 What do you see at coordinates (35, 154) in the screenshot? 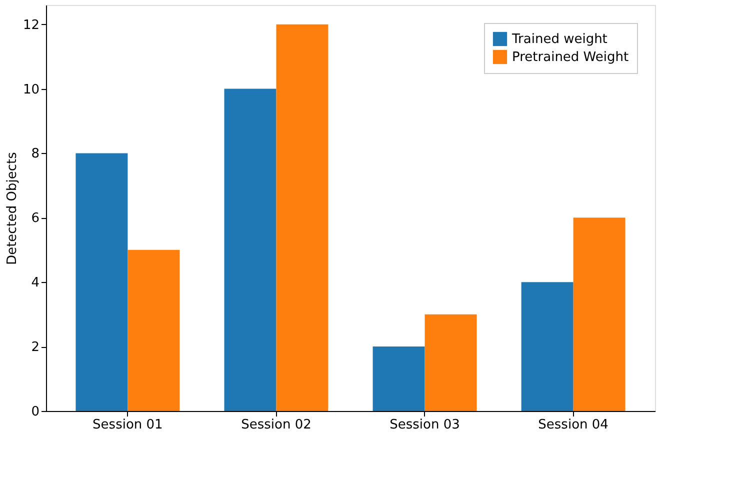
I see `y-tick-label: 8` at bounding box center [35, 154].